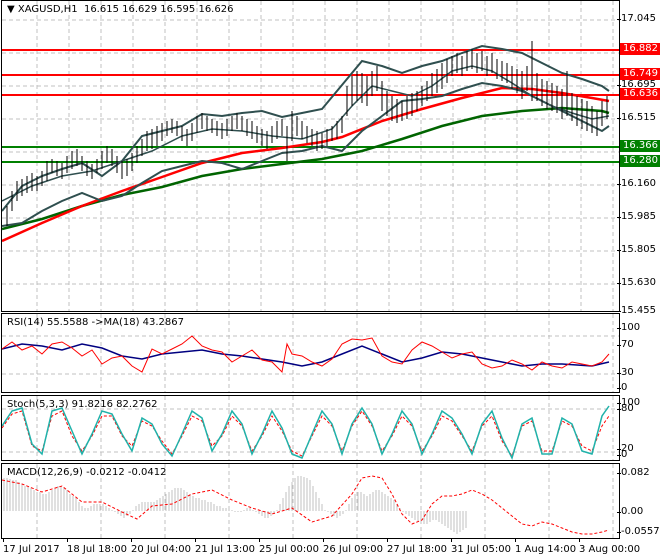  Describe the element at coordinates (636, 183) in the screenshot. I see `price-tick: 16.160` at that location.